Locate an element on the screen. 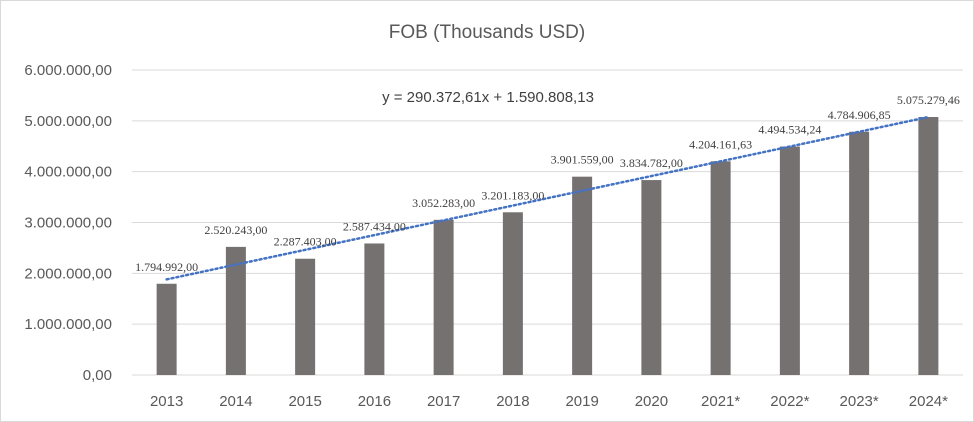  x-tick-label: 2020 is located at coordinates (651, 401).